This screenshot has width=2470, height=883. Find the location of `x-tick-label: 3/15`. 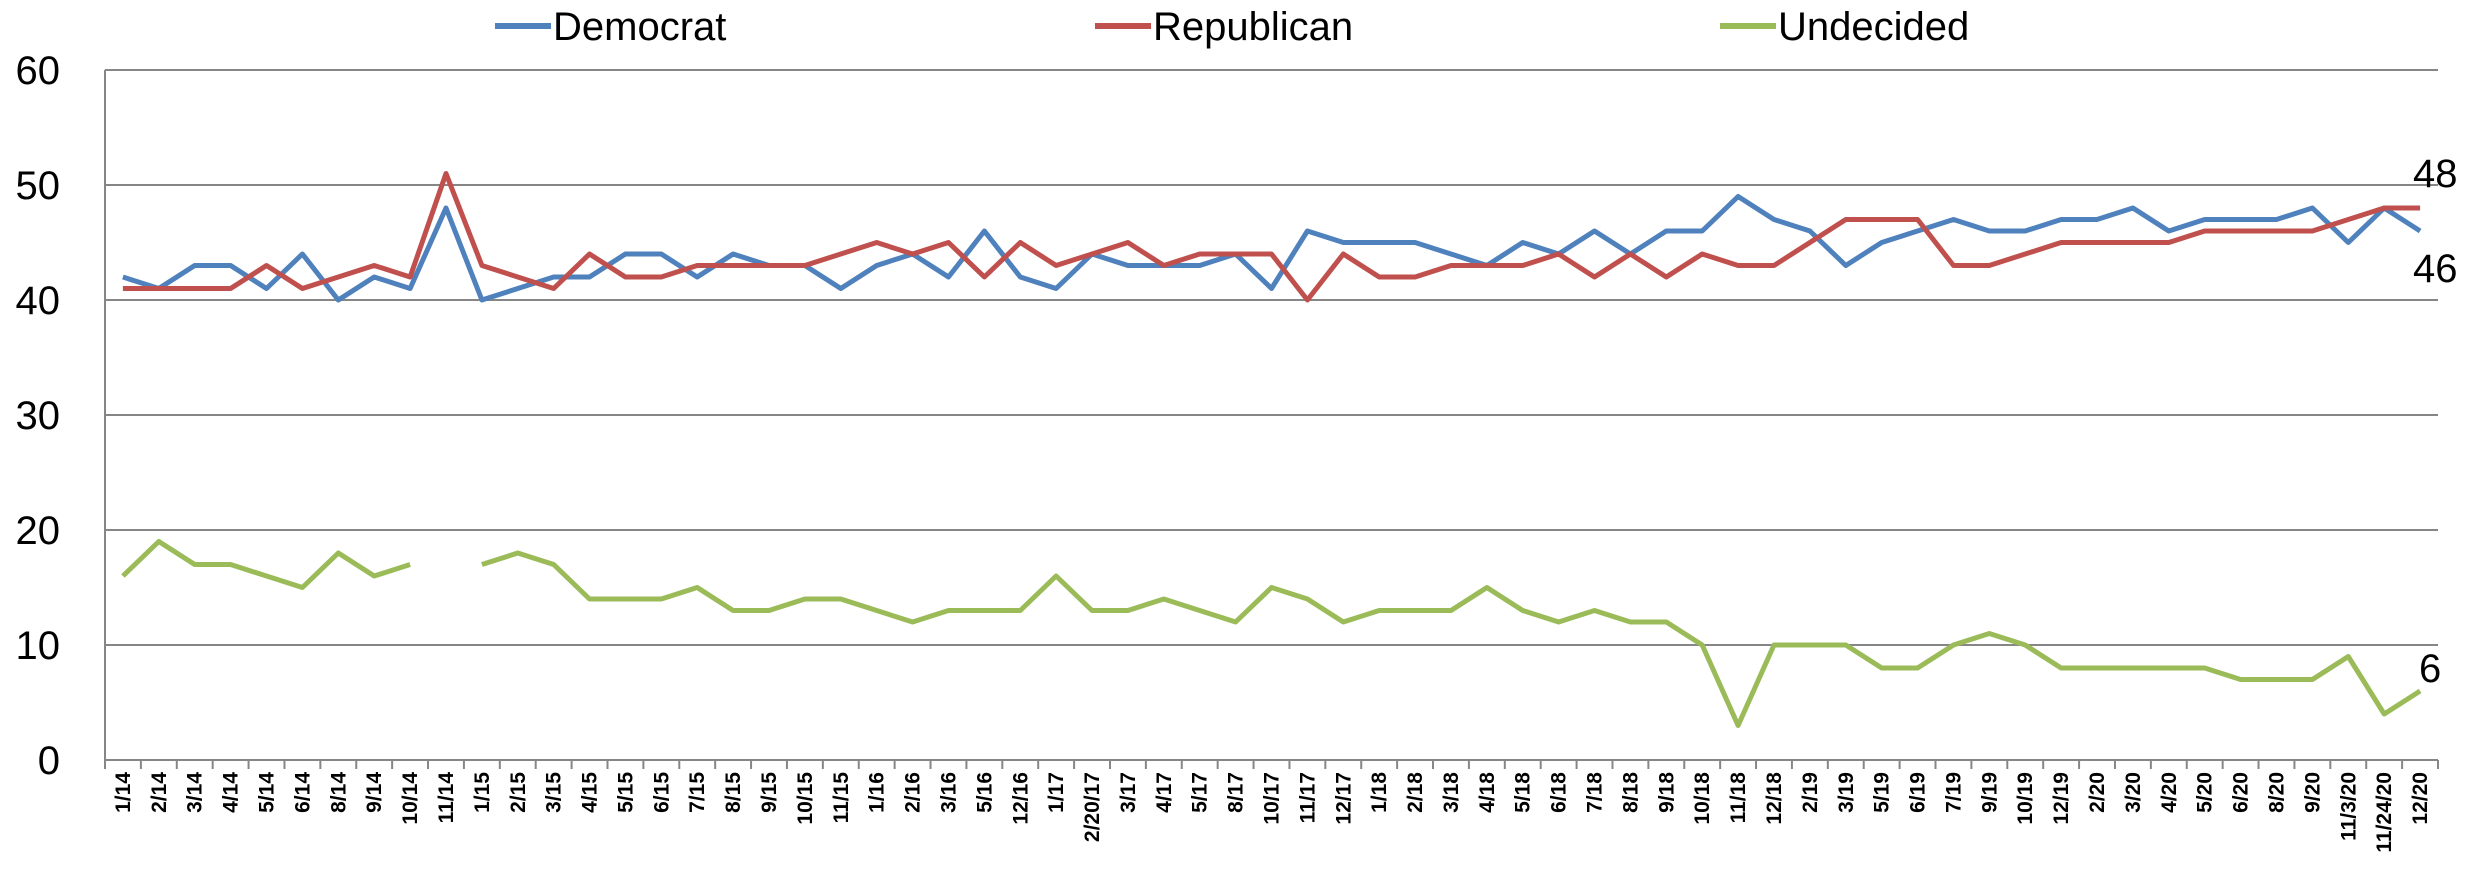

x-tick-label: 3/15 is located at coordinates (554, 792).